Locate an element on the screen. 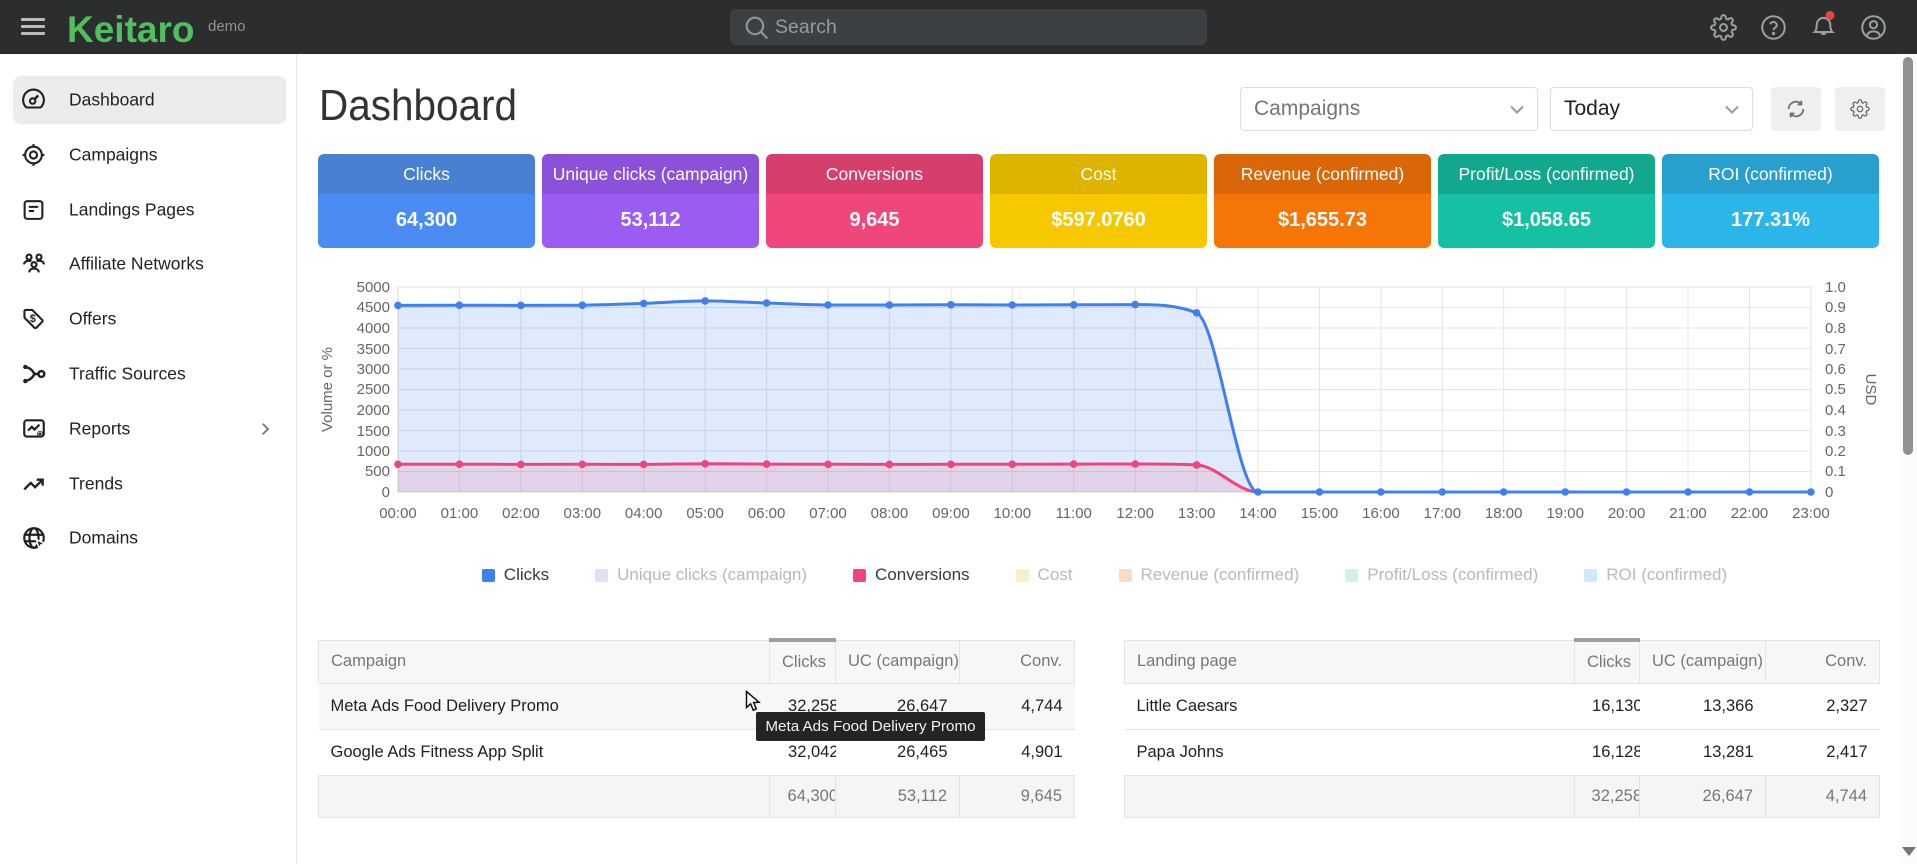 The image size is (1917, 864). svg-text: 06:00 is located at coordinates (767, 513).